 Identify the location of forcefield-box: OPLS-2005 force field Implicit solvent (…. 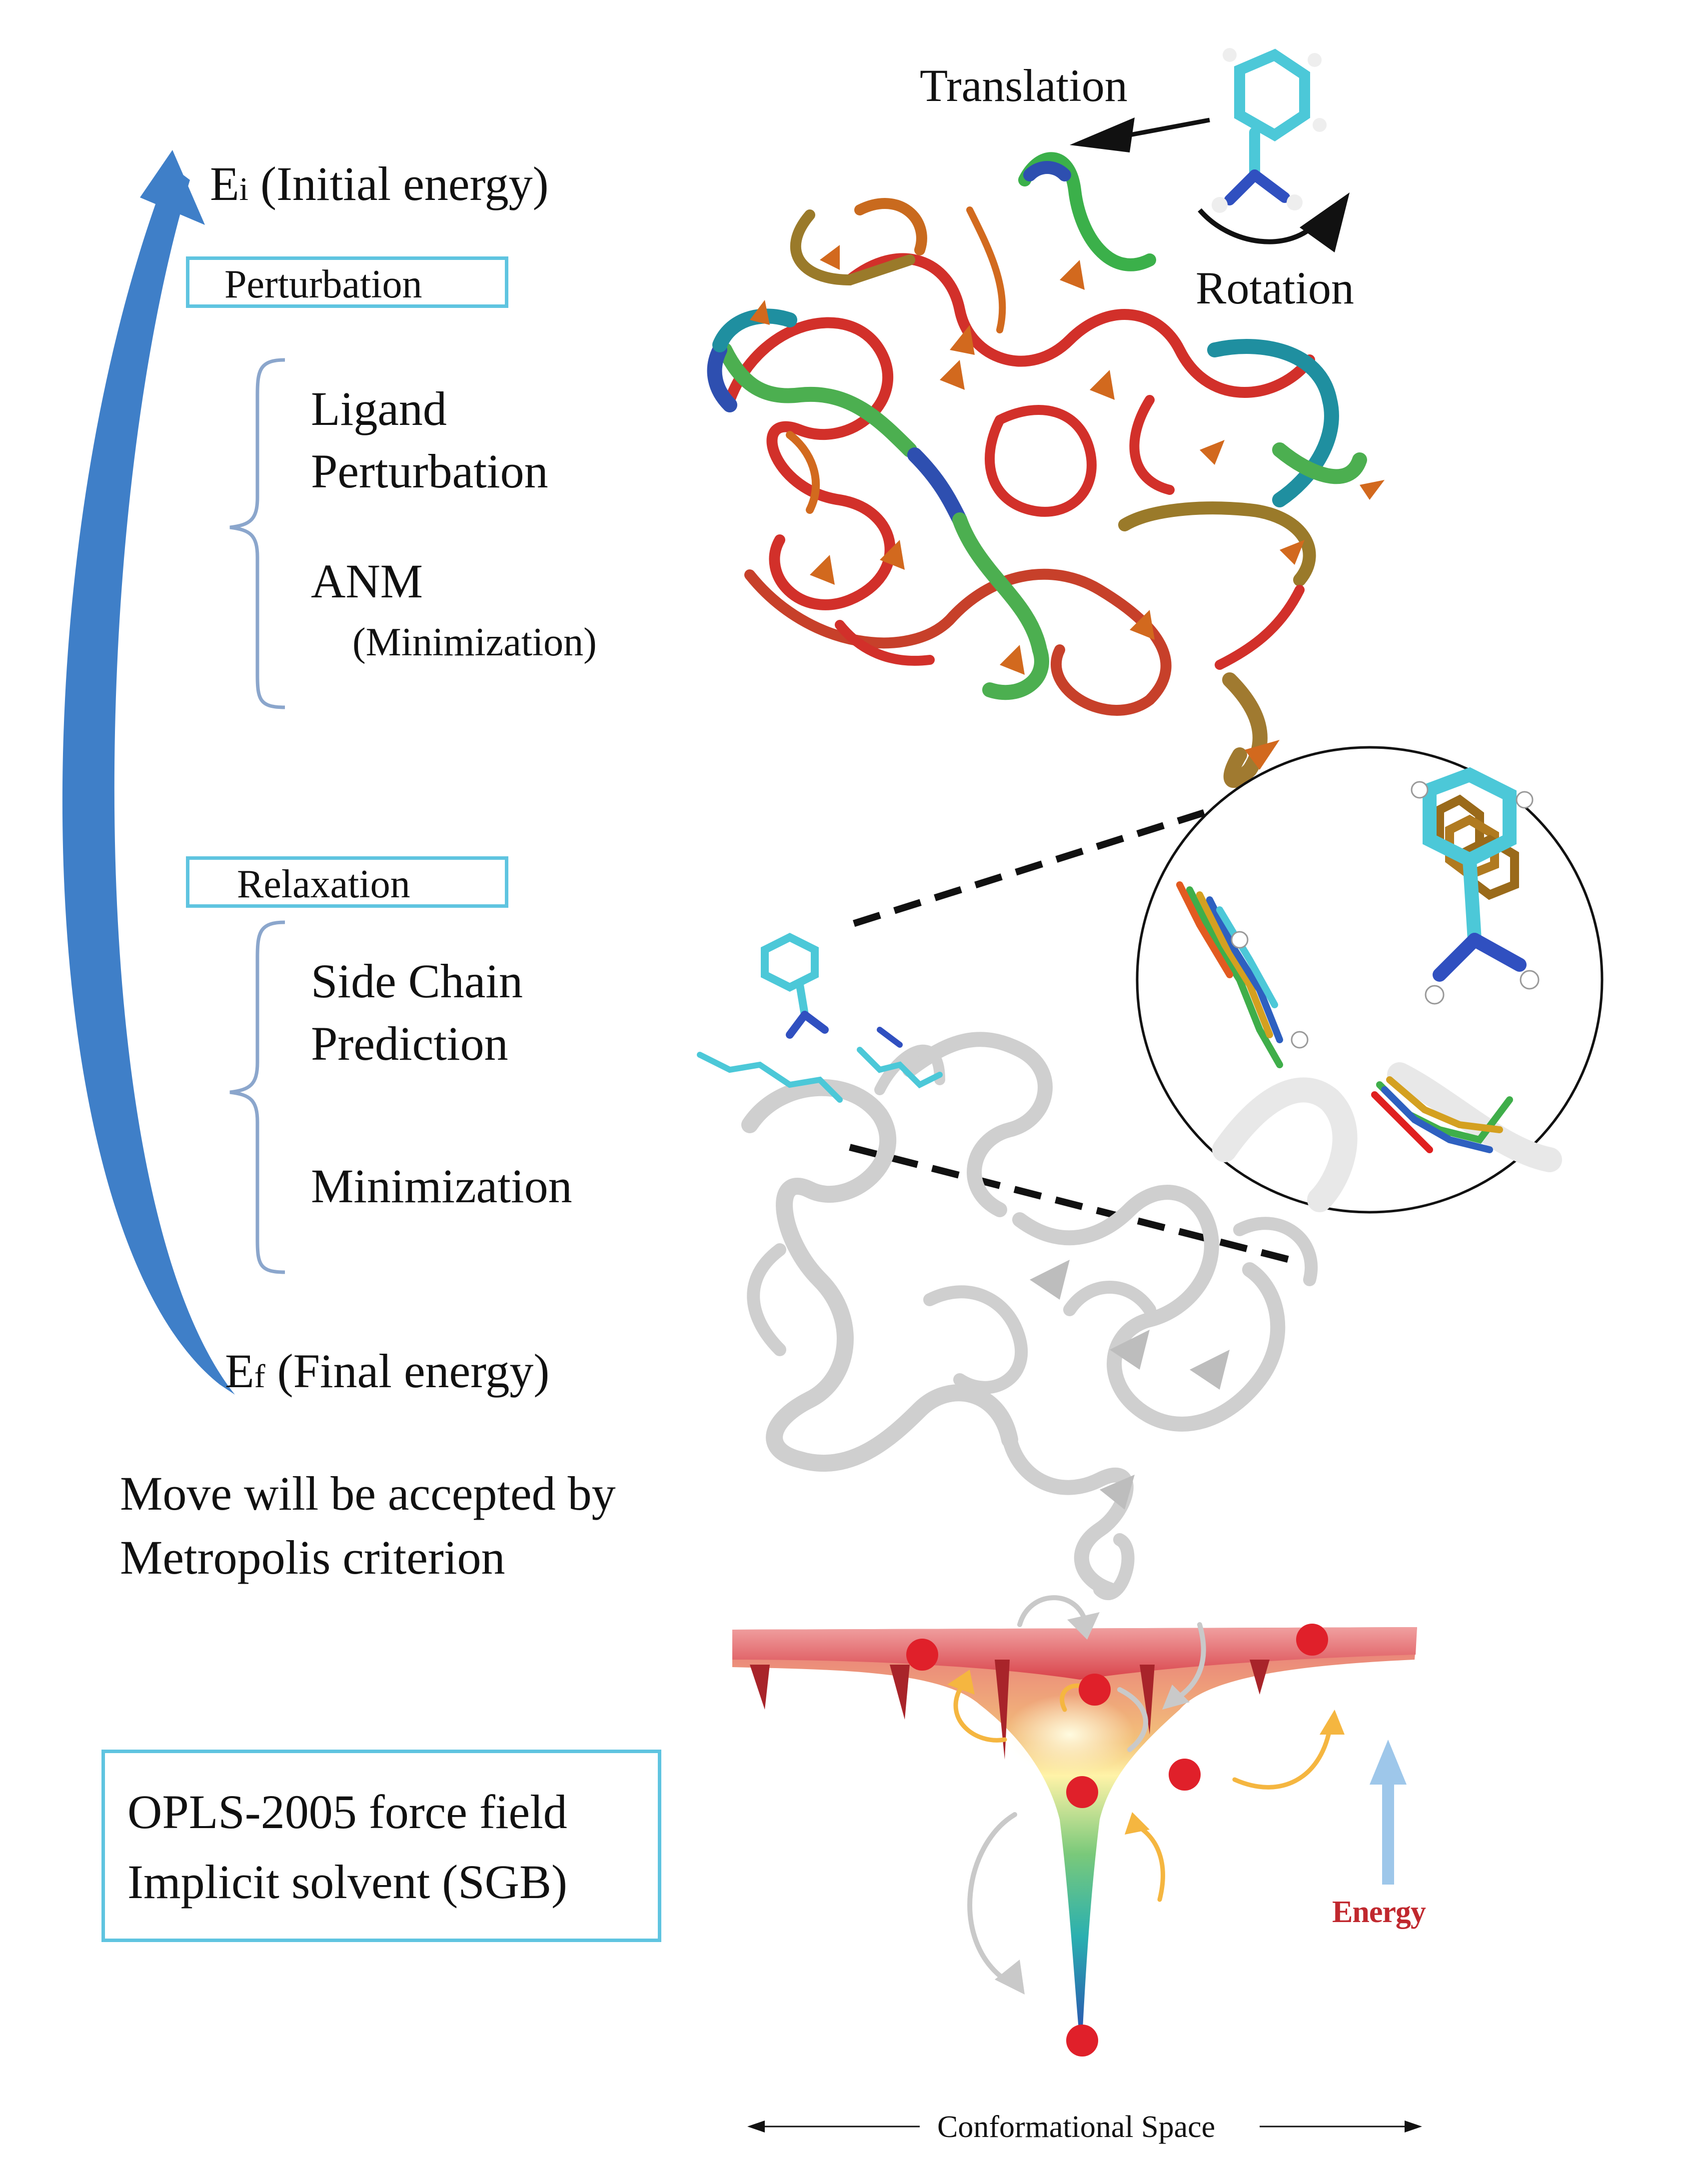
(381, 1846).